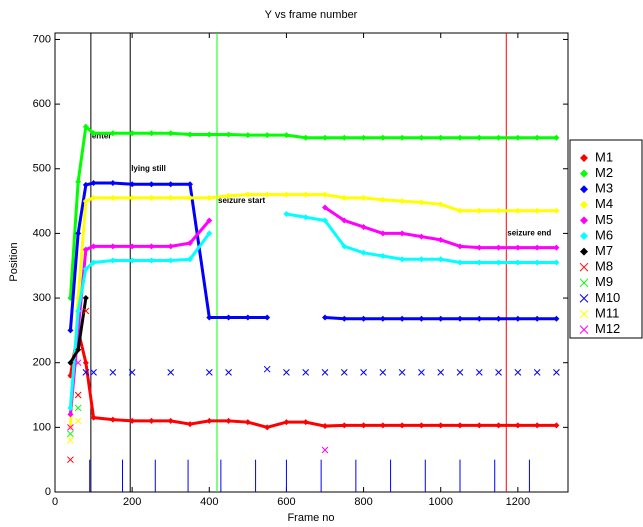  What do you see at coordinates (148, 168) in the screenshot?
I see `event-label: lying still` at bounding box center [148, 168].